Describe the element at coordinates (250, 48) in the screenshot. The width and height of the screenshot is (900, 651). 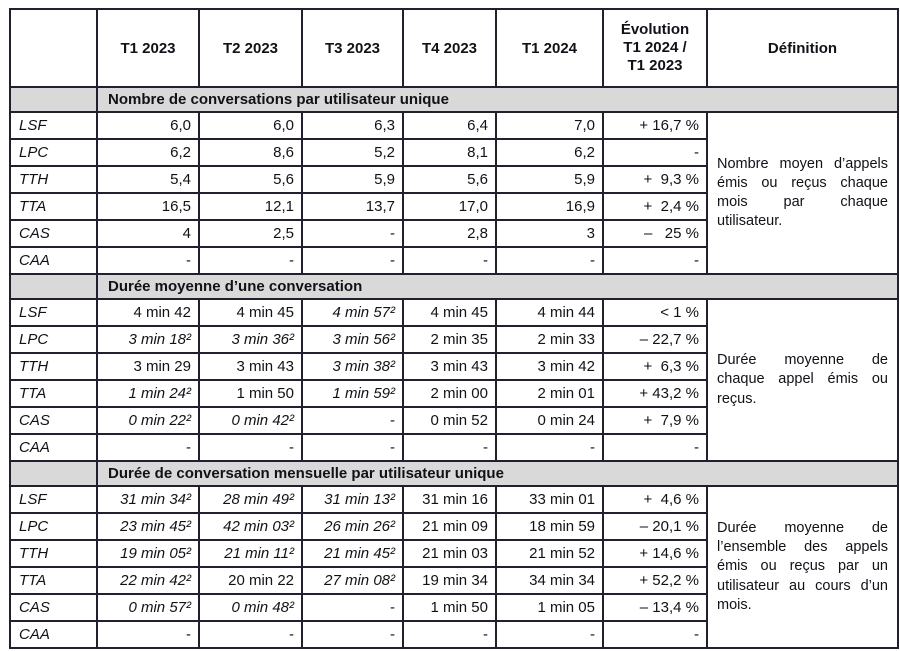
I see `col-header-t2-2023: T2 2023` at that location.